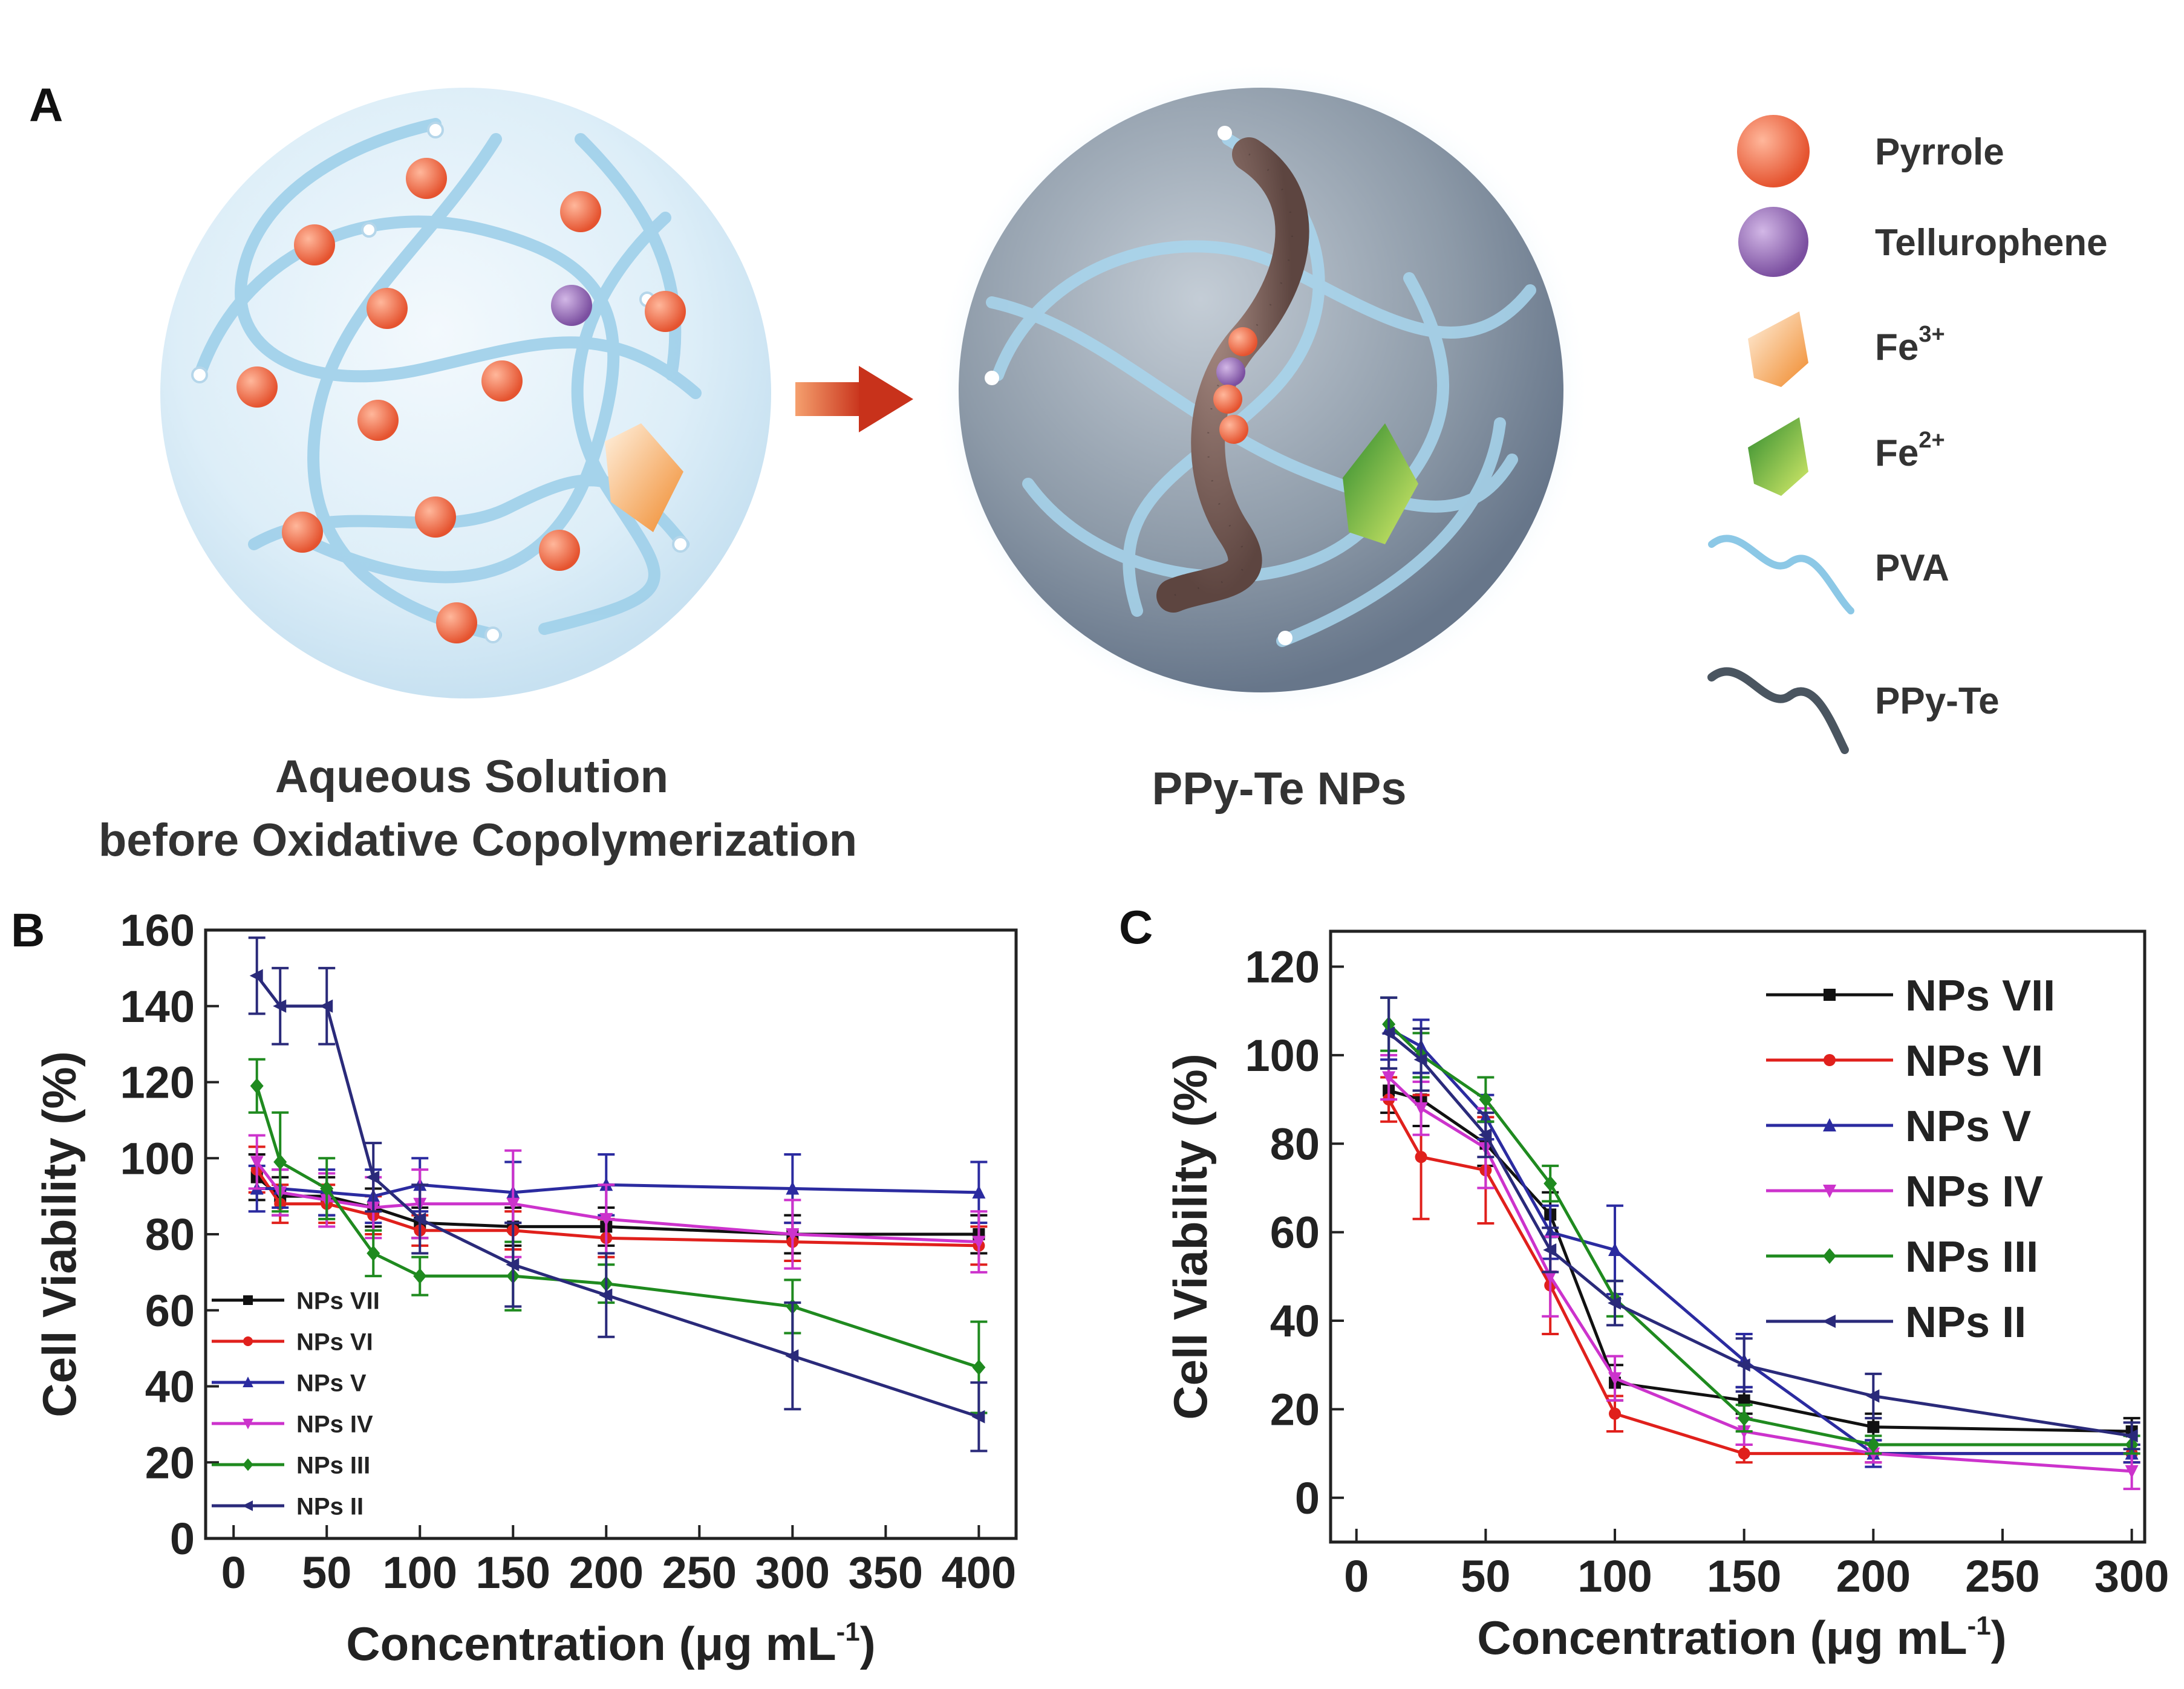 The width and height of the screenshot is (2184, 1689). I want to click on chart-b-ytick-label: 120, so click(157, 1083).